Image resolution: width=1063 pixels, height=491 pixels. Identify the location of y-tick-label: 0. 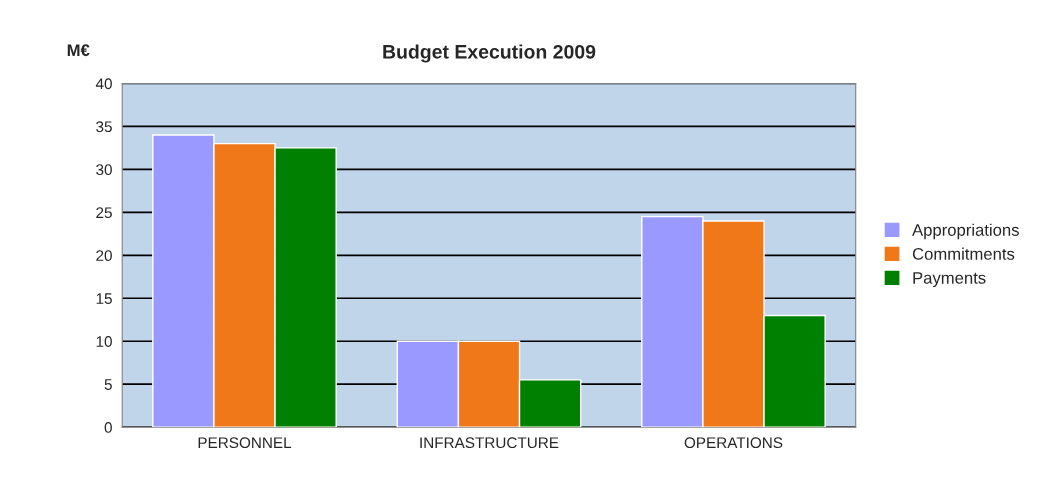
(108, 427).